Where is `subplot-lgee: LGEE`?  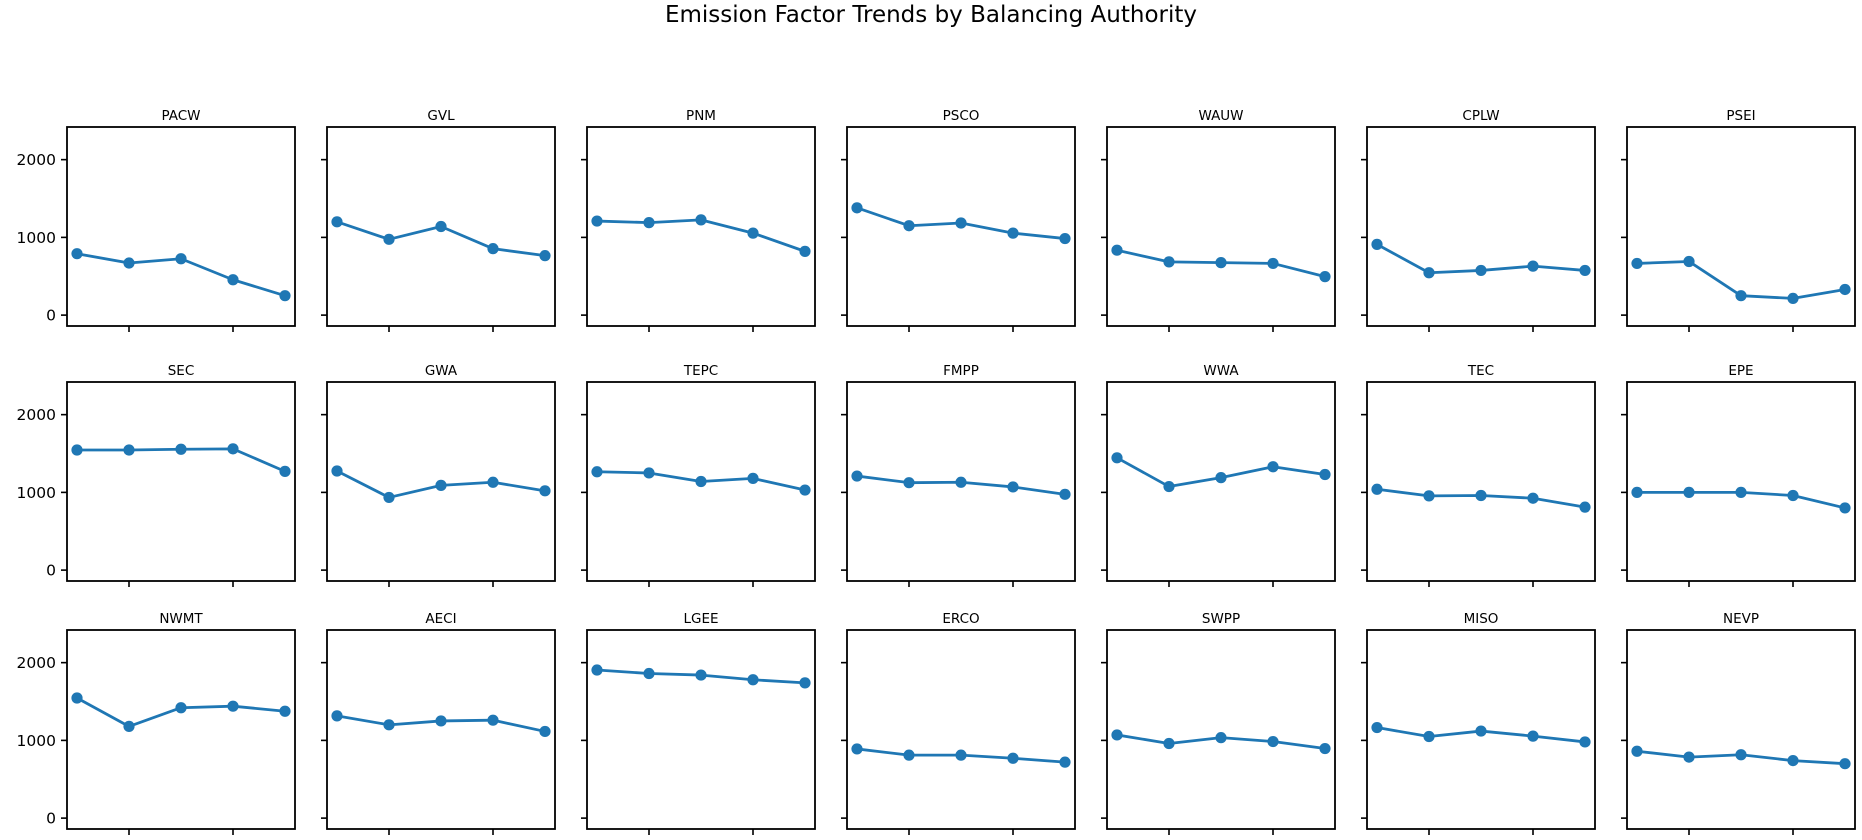
subplot-lgee: LGEE is located at coordinates (698, 723).